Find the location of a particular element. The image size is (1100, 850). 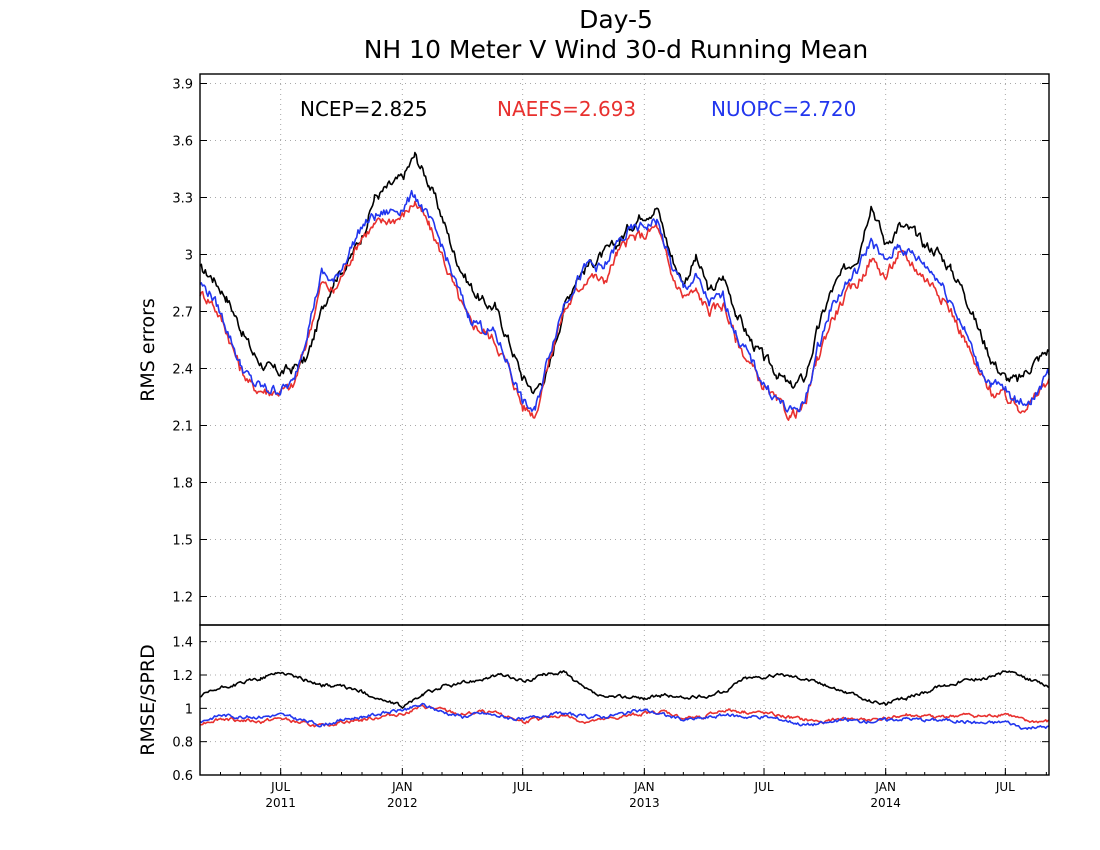

top-y-tick-label: 2.1 is located at coordinates (182, 427).